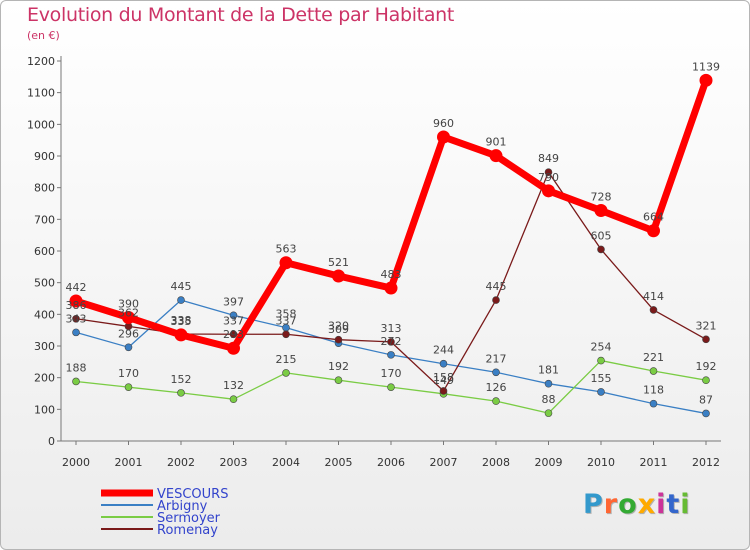 The height and width of the screenshot is (550, 750). What do you see at coordinates (44, 219) in the screenshot?
I see `y-tick-label: 700` at bounding box center [44, 219].